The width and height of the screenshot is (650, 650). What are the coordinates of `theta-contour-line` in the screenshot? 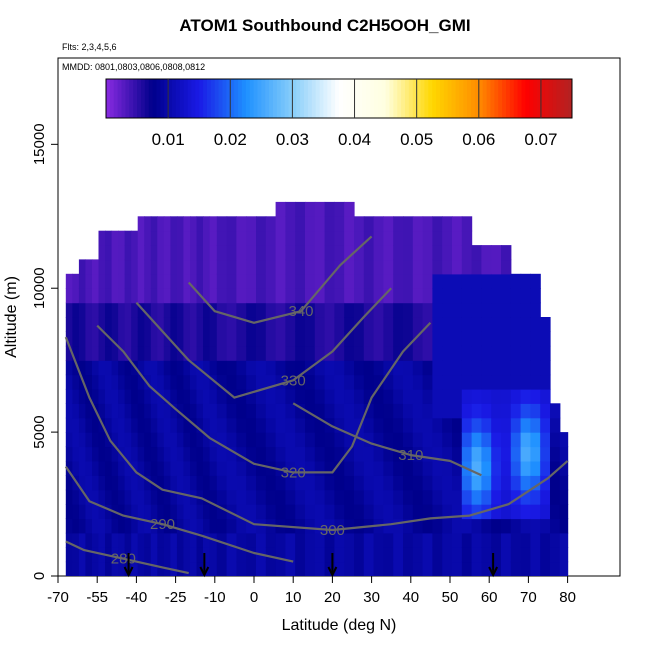 It's located at (387, 439).